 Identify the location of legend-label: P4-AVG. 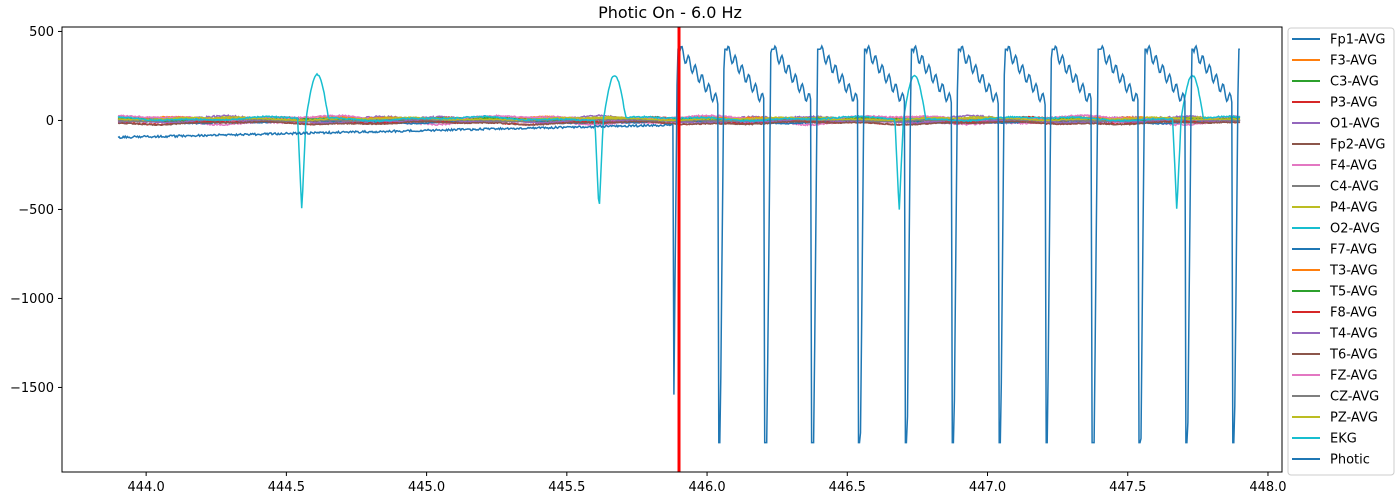
(1354, 208).